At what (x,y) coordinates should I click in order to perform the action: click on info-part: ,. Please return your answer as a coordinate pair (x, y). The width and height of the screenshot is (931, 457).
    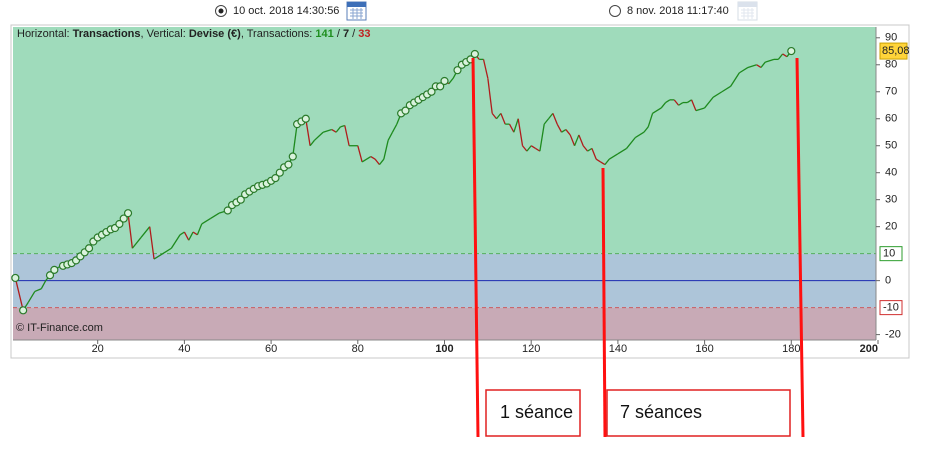
    Looking at the image, I should click on (142, 34).